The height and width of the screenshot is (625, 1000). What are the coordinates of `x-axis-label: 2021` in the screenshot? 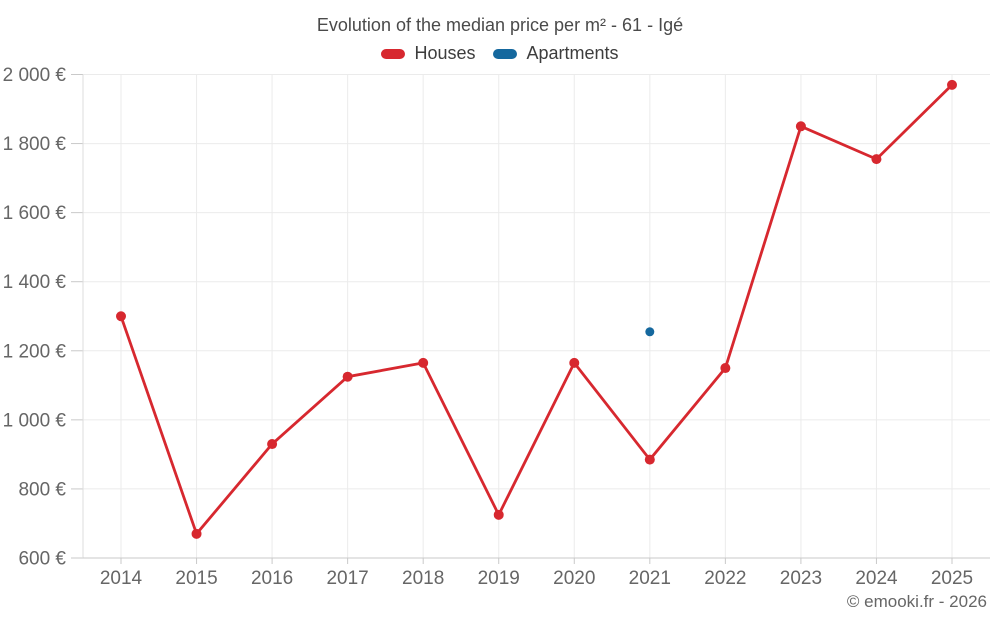 It's located at (650, 578).